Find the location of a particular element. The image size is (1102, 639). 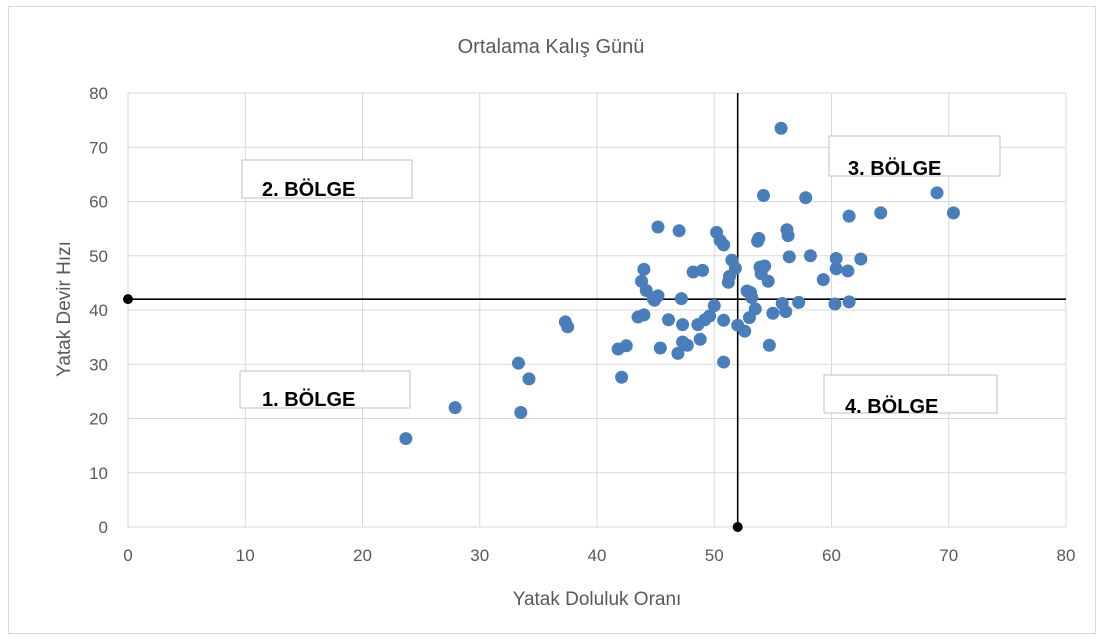

horizontal-reference-marker is located at coordinates (128, 299).